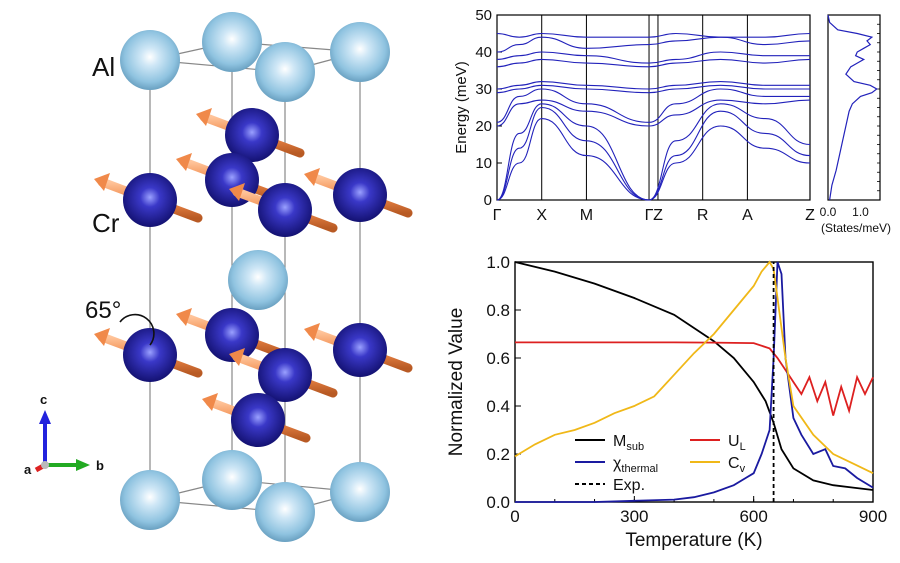 Image resolution: width=900 pixels, height=563 pixels. Describe the element at coordinates (703, 215) in the screenshot. I see `kpoint-label: R` at that location.